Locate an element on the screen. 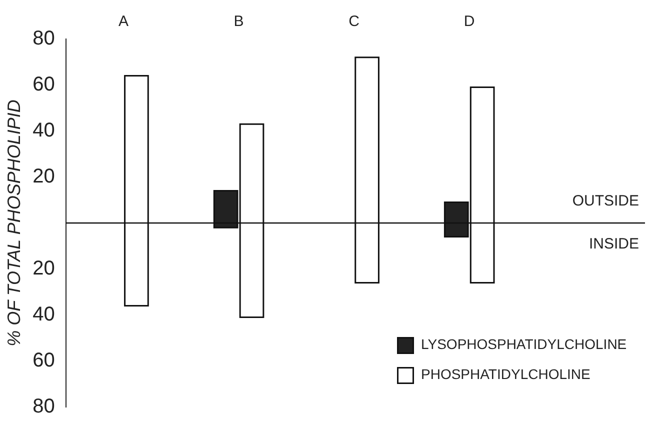 The height and width of the screenshot is (422, 647). x-tick-label: D is located at coordinates (469, 21).